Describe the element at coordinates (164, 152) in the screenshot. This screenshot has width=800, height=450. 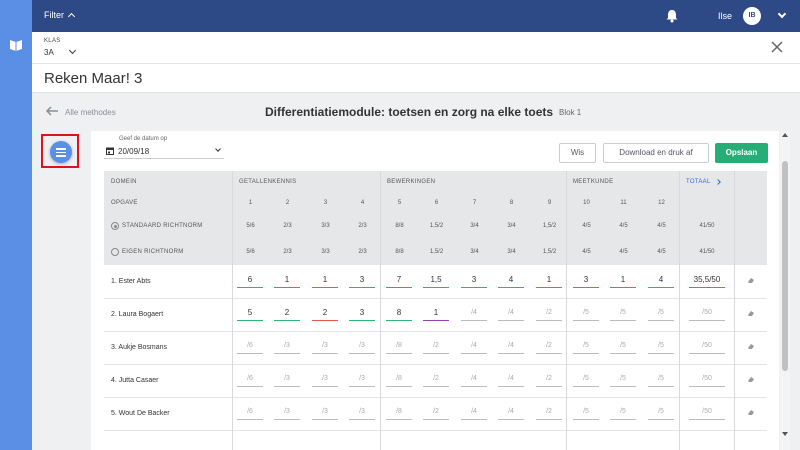
I see `date-picker: 20/09/18` at that location.